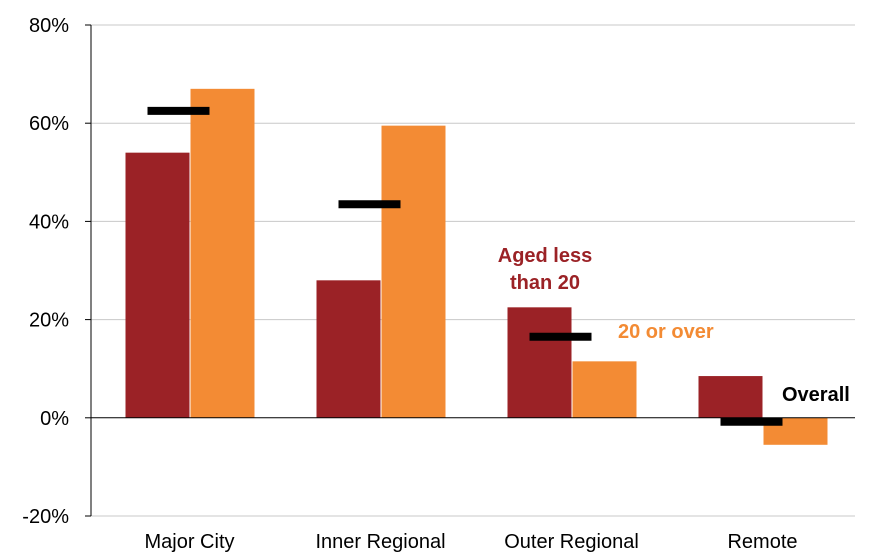 This screenshot has height=557, width=870. Describe the element at coordinates (49, 321) in the screenshot. I see `y-tick-label: 20%` at that location.